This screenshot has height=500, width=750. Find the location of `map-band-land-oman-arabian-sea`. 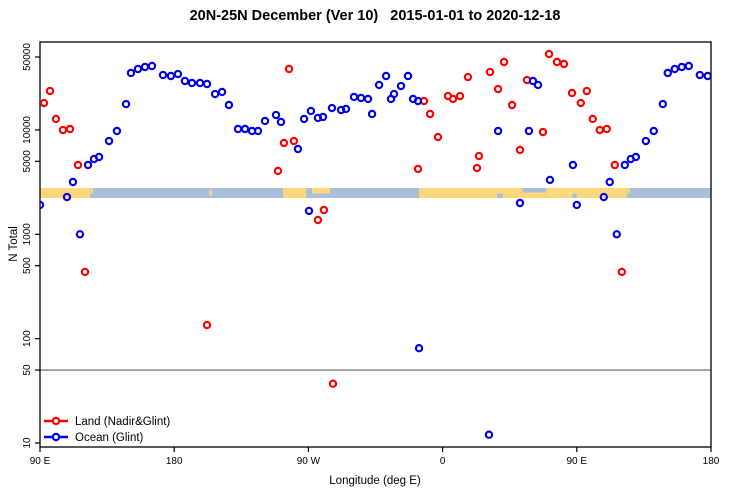

map-band-land-oman-arabian-sea is located at coordinates (534, 195).